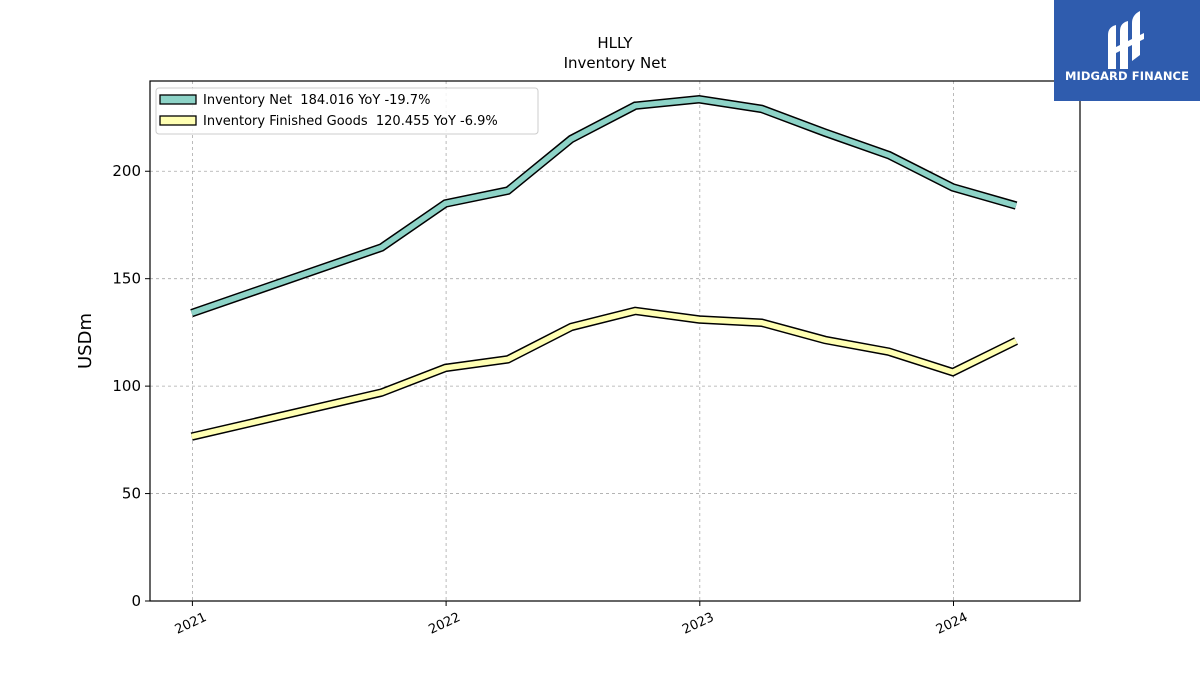 This screenshot has width=1200, height=675. I want to click on legend-box, so click(347, 111).